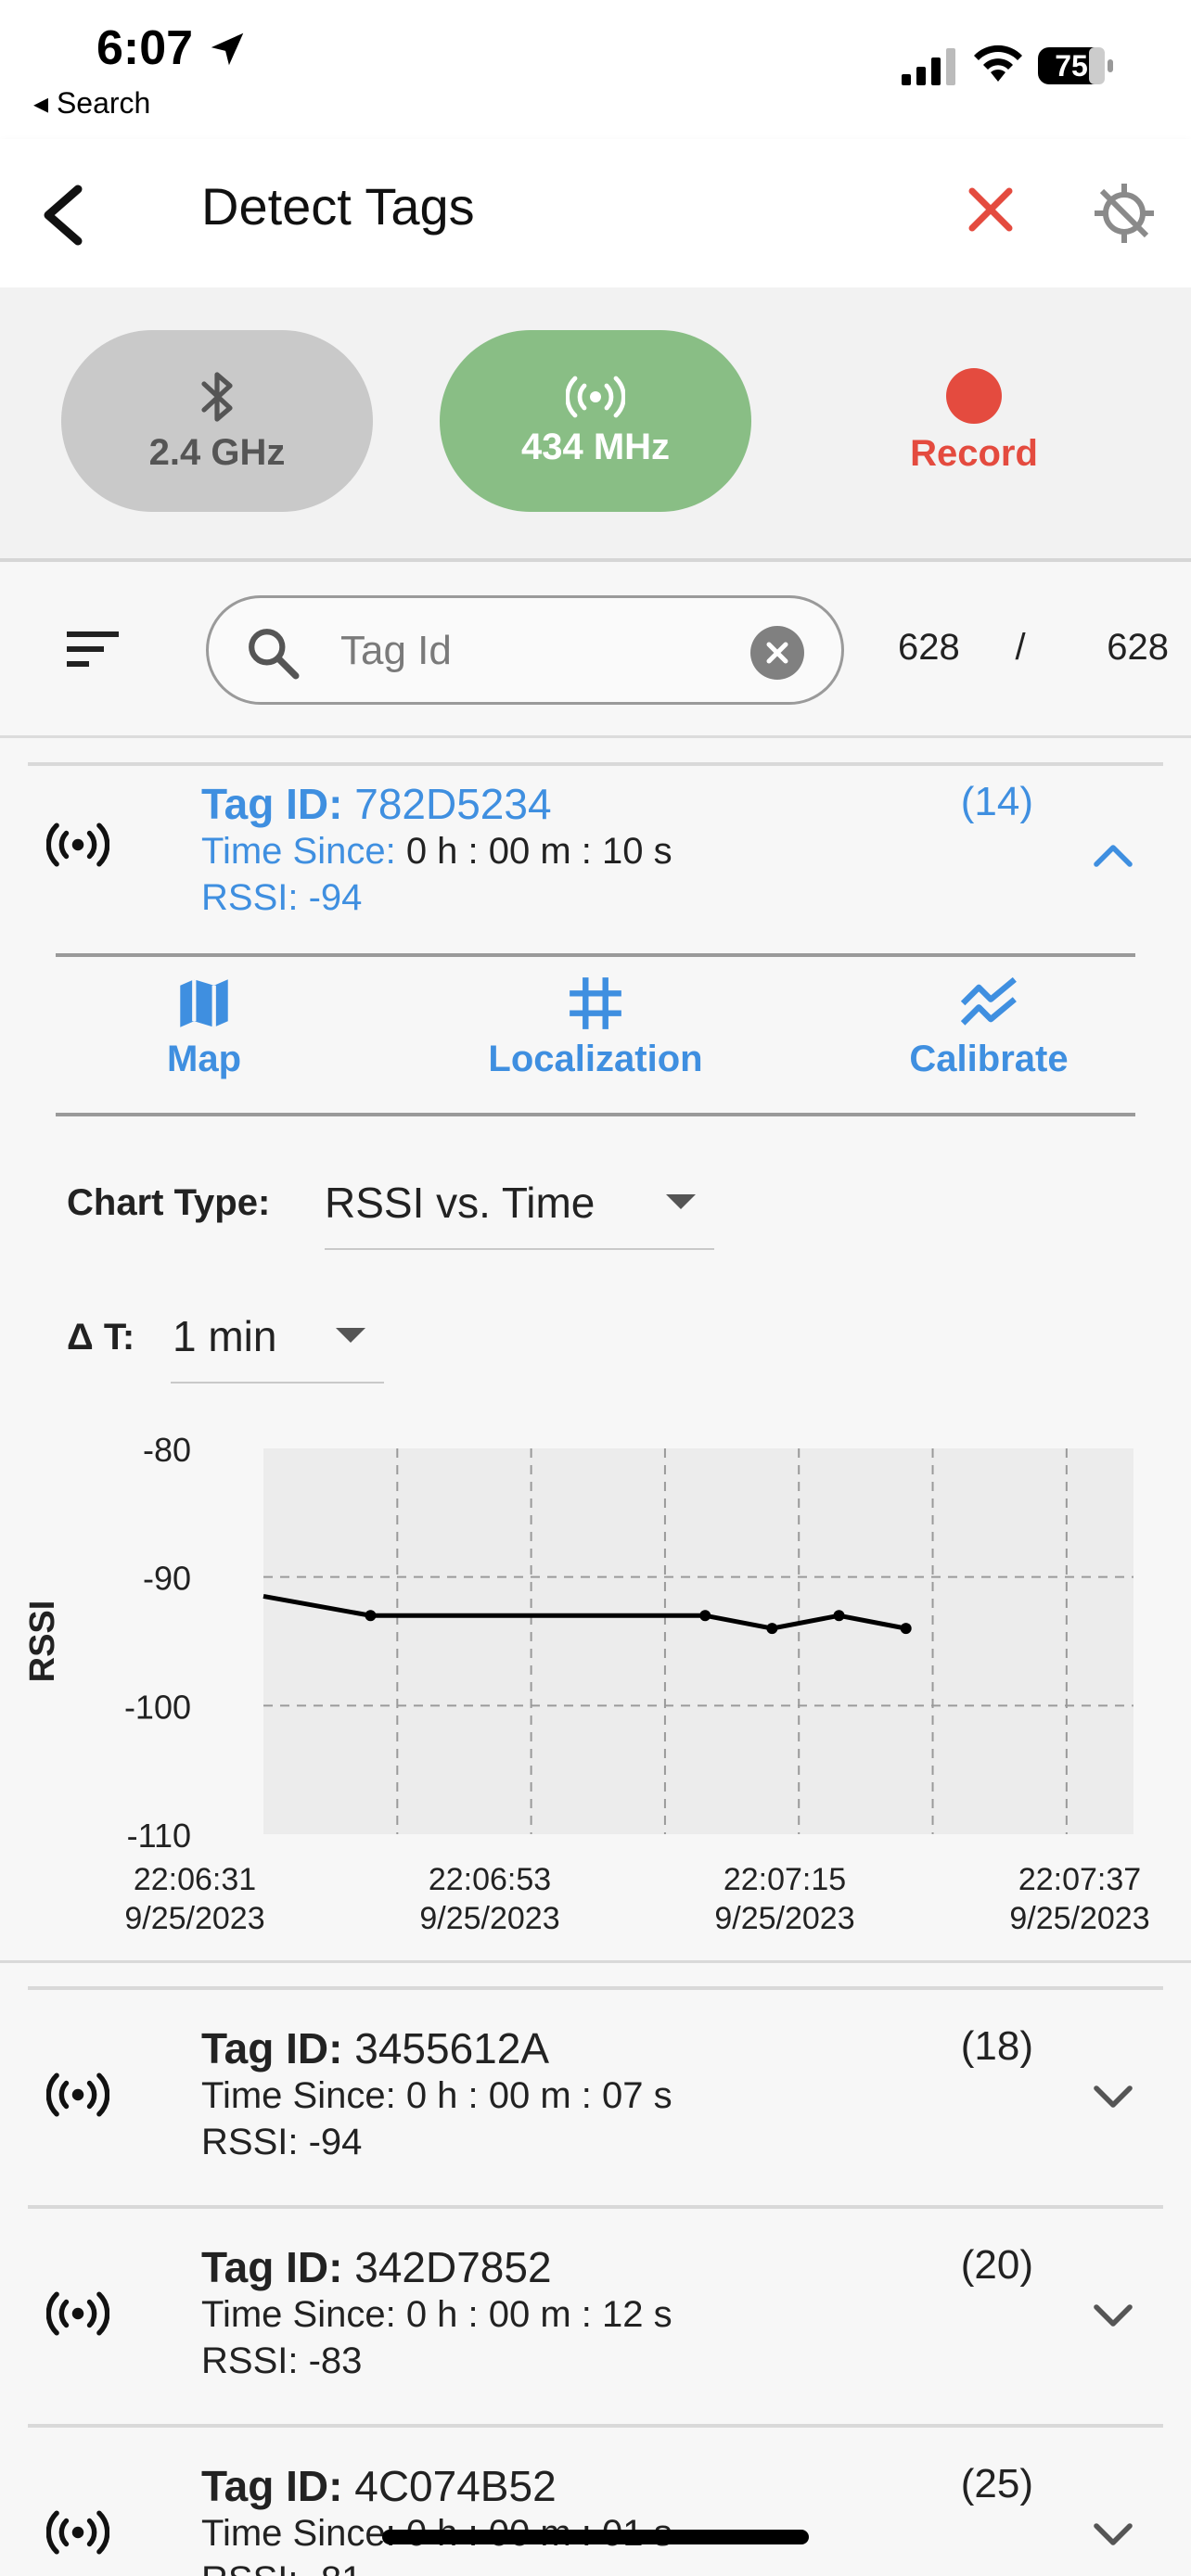 The height and width of the screenshot is (2576, 1191). I want to click on y-tick-label: -110, so click(159, 1836).